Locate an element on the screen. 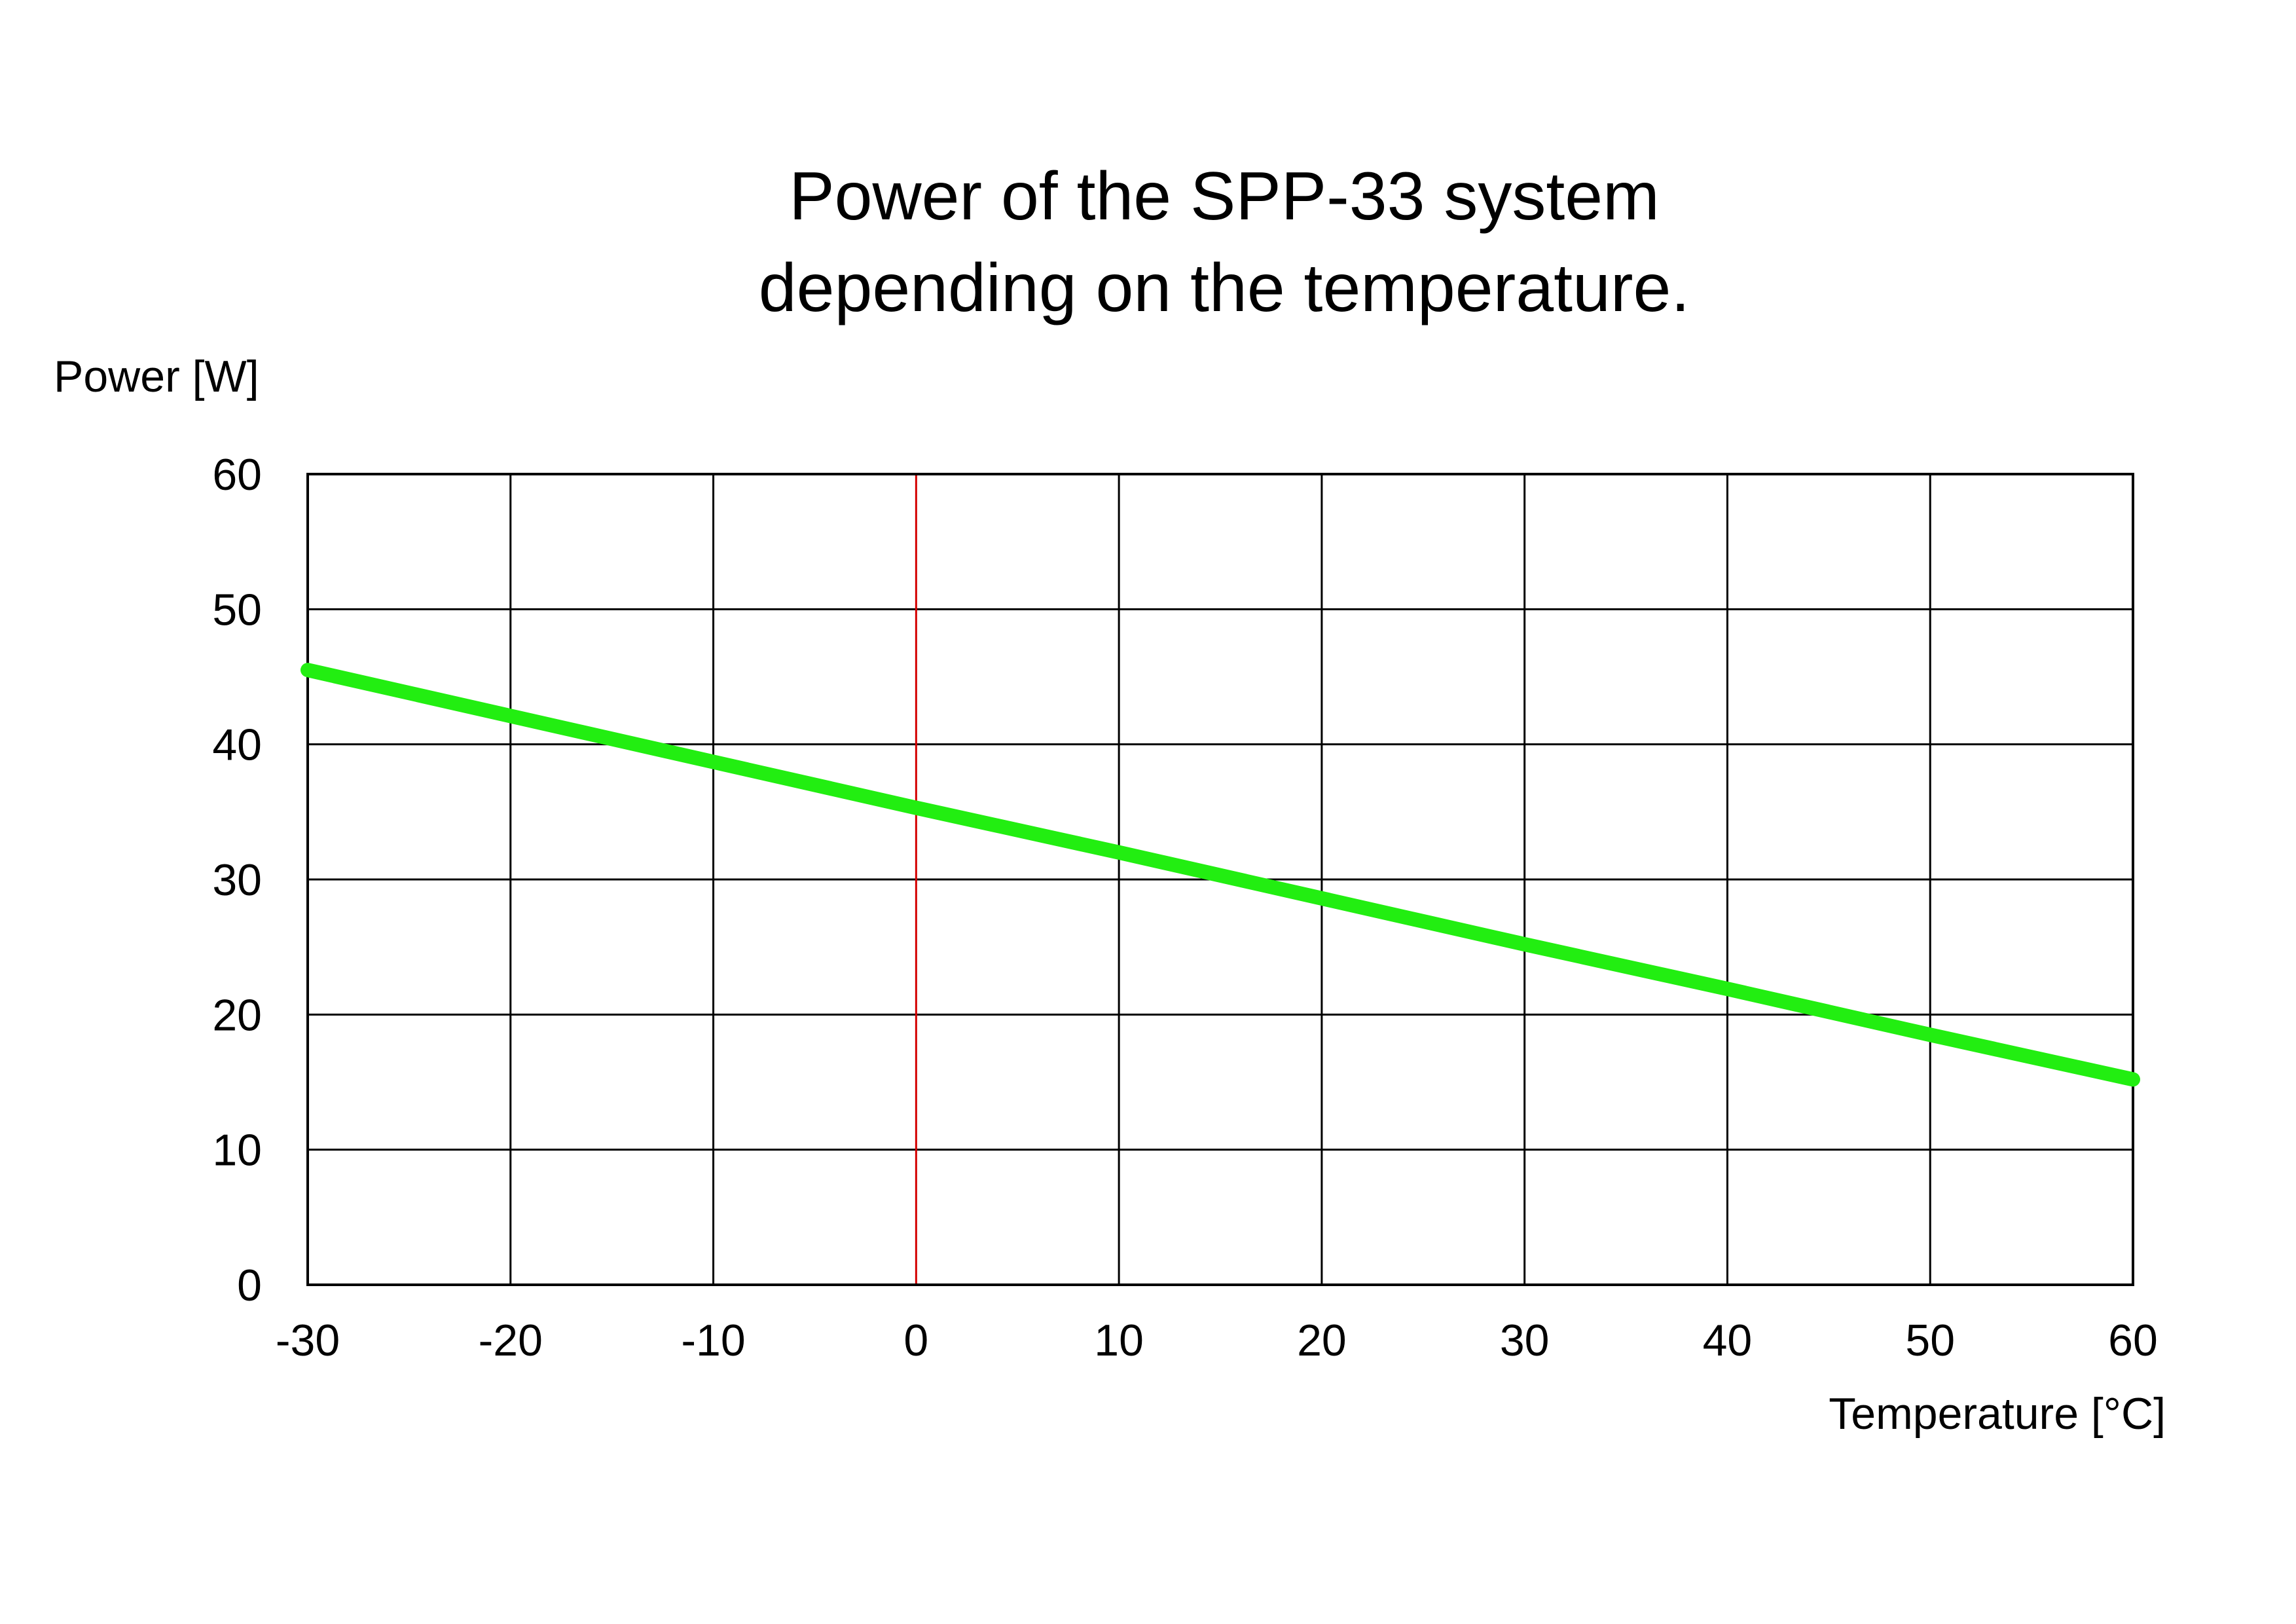 The image size is (2296, 1624). x-tick-labels: -30 -20 -10 0 10 20 30 40 50 60 is located at coordinates (1217, 1340).